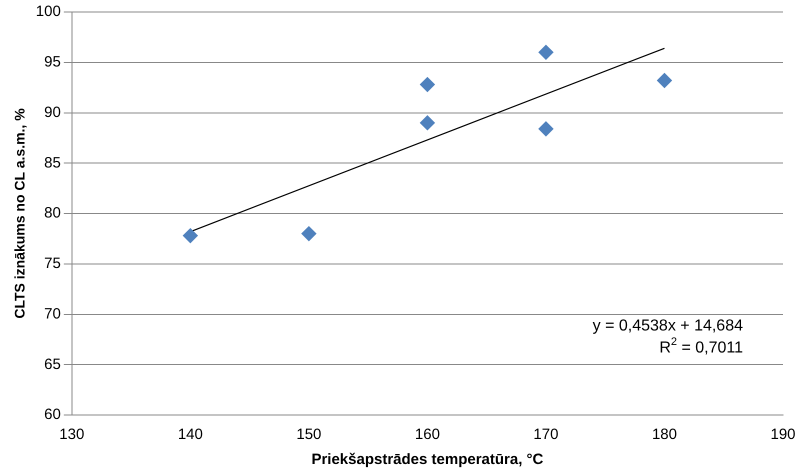 The height and width of the screenshot is (473, 803). Describe the element at coordinates (52, 112) in the screenshot. I see `y-tick-label: 90` at that location.